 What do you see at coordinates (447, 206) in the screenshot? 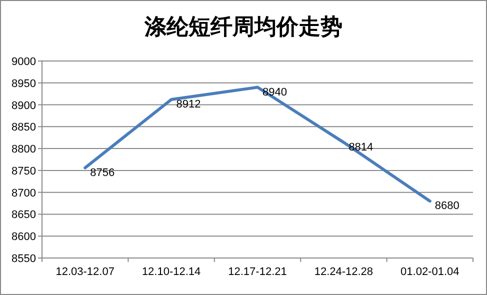
I see `data-label: 8680` at bounding box center [447, 206].